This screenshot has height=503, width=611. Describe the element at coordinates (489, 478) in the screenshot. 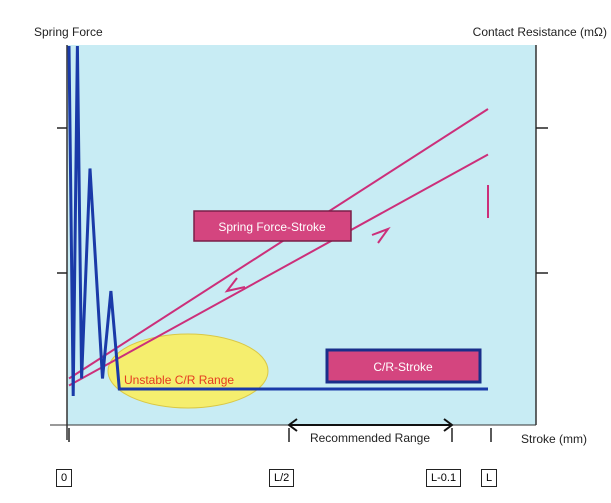

I see `x-tick-label: L` at that location.